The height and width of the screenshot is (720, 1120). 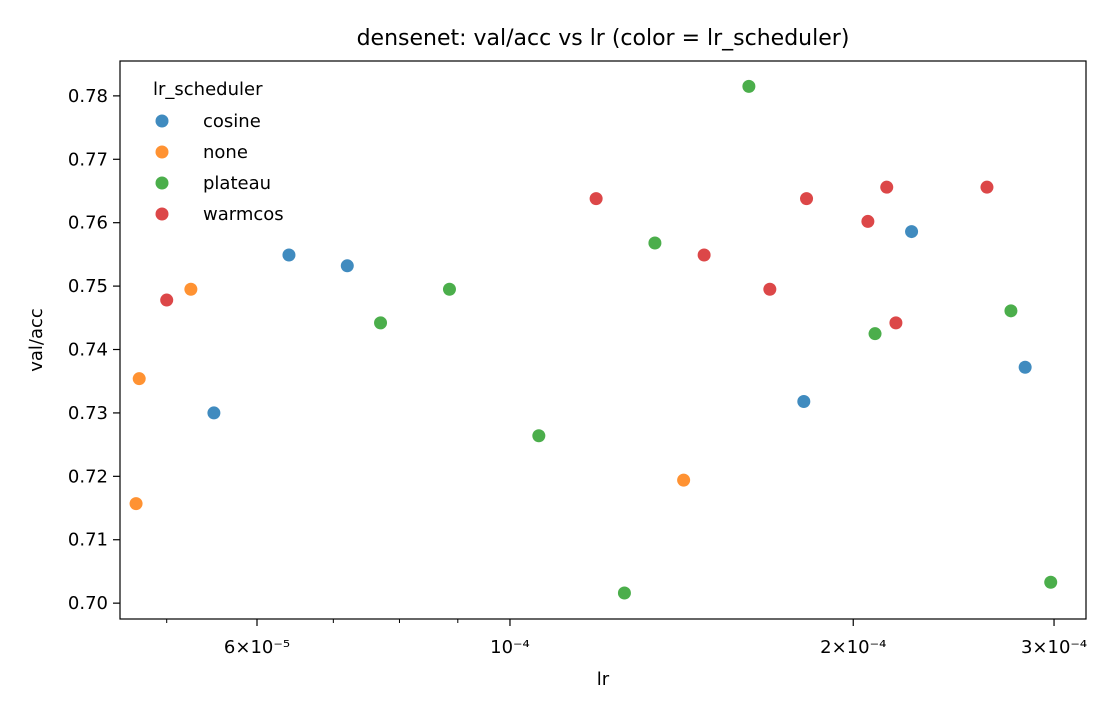 What do you see at coordinates (36, 340) in the screenshot?
I see `y-axis-label: val/acc` at bounding box center [36, 340].